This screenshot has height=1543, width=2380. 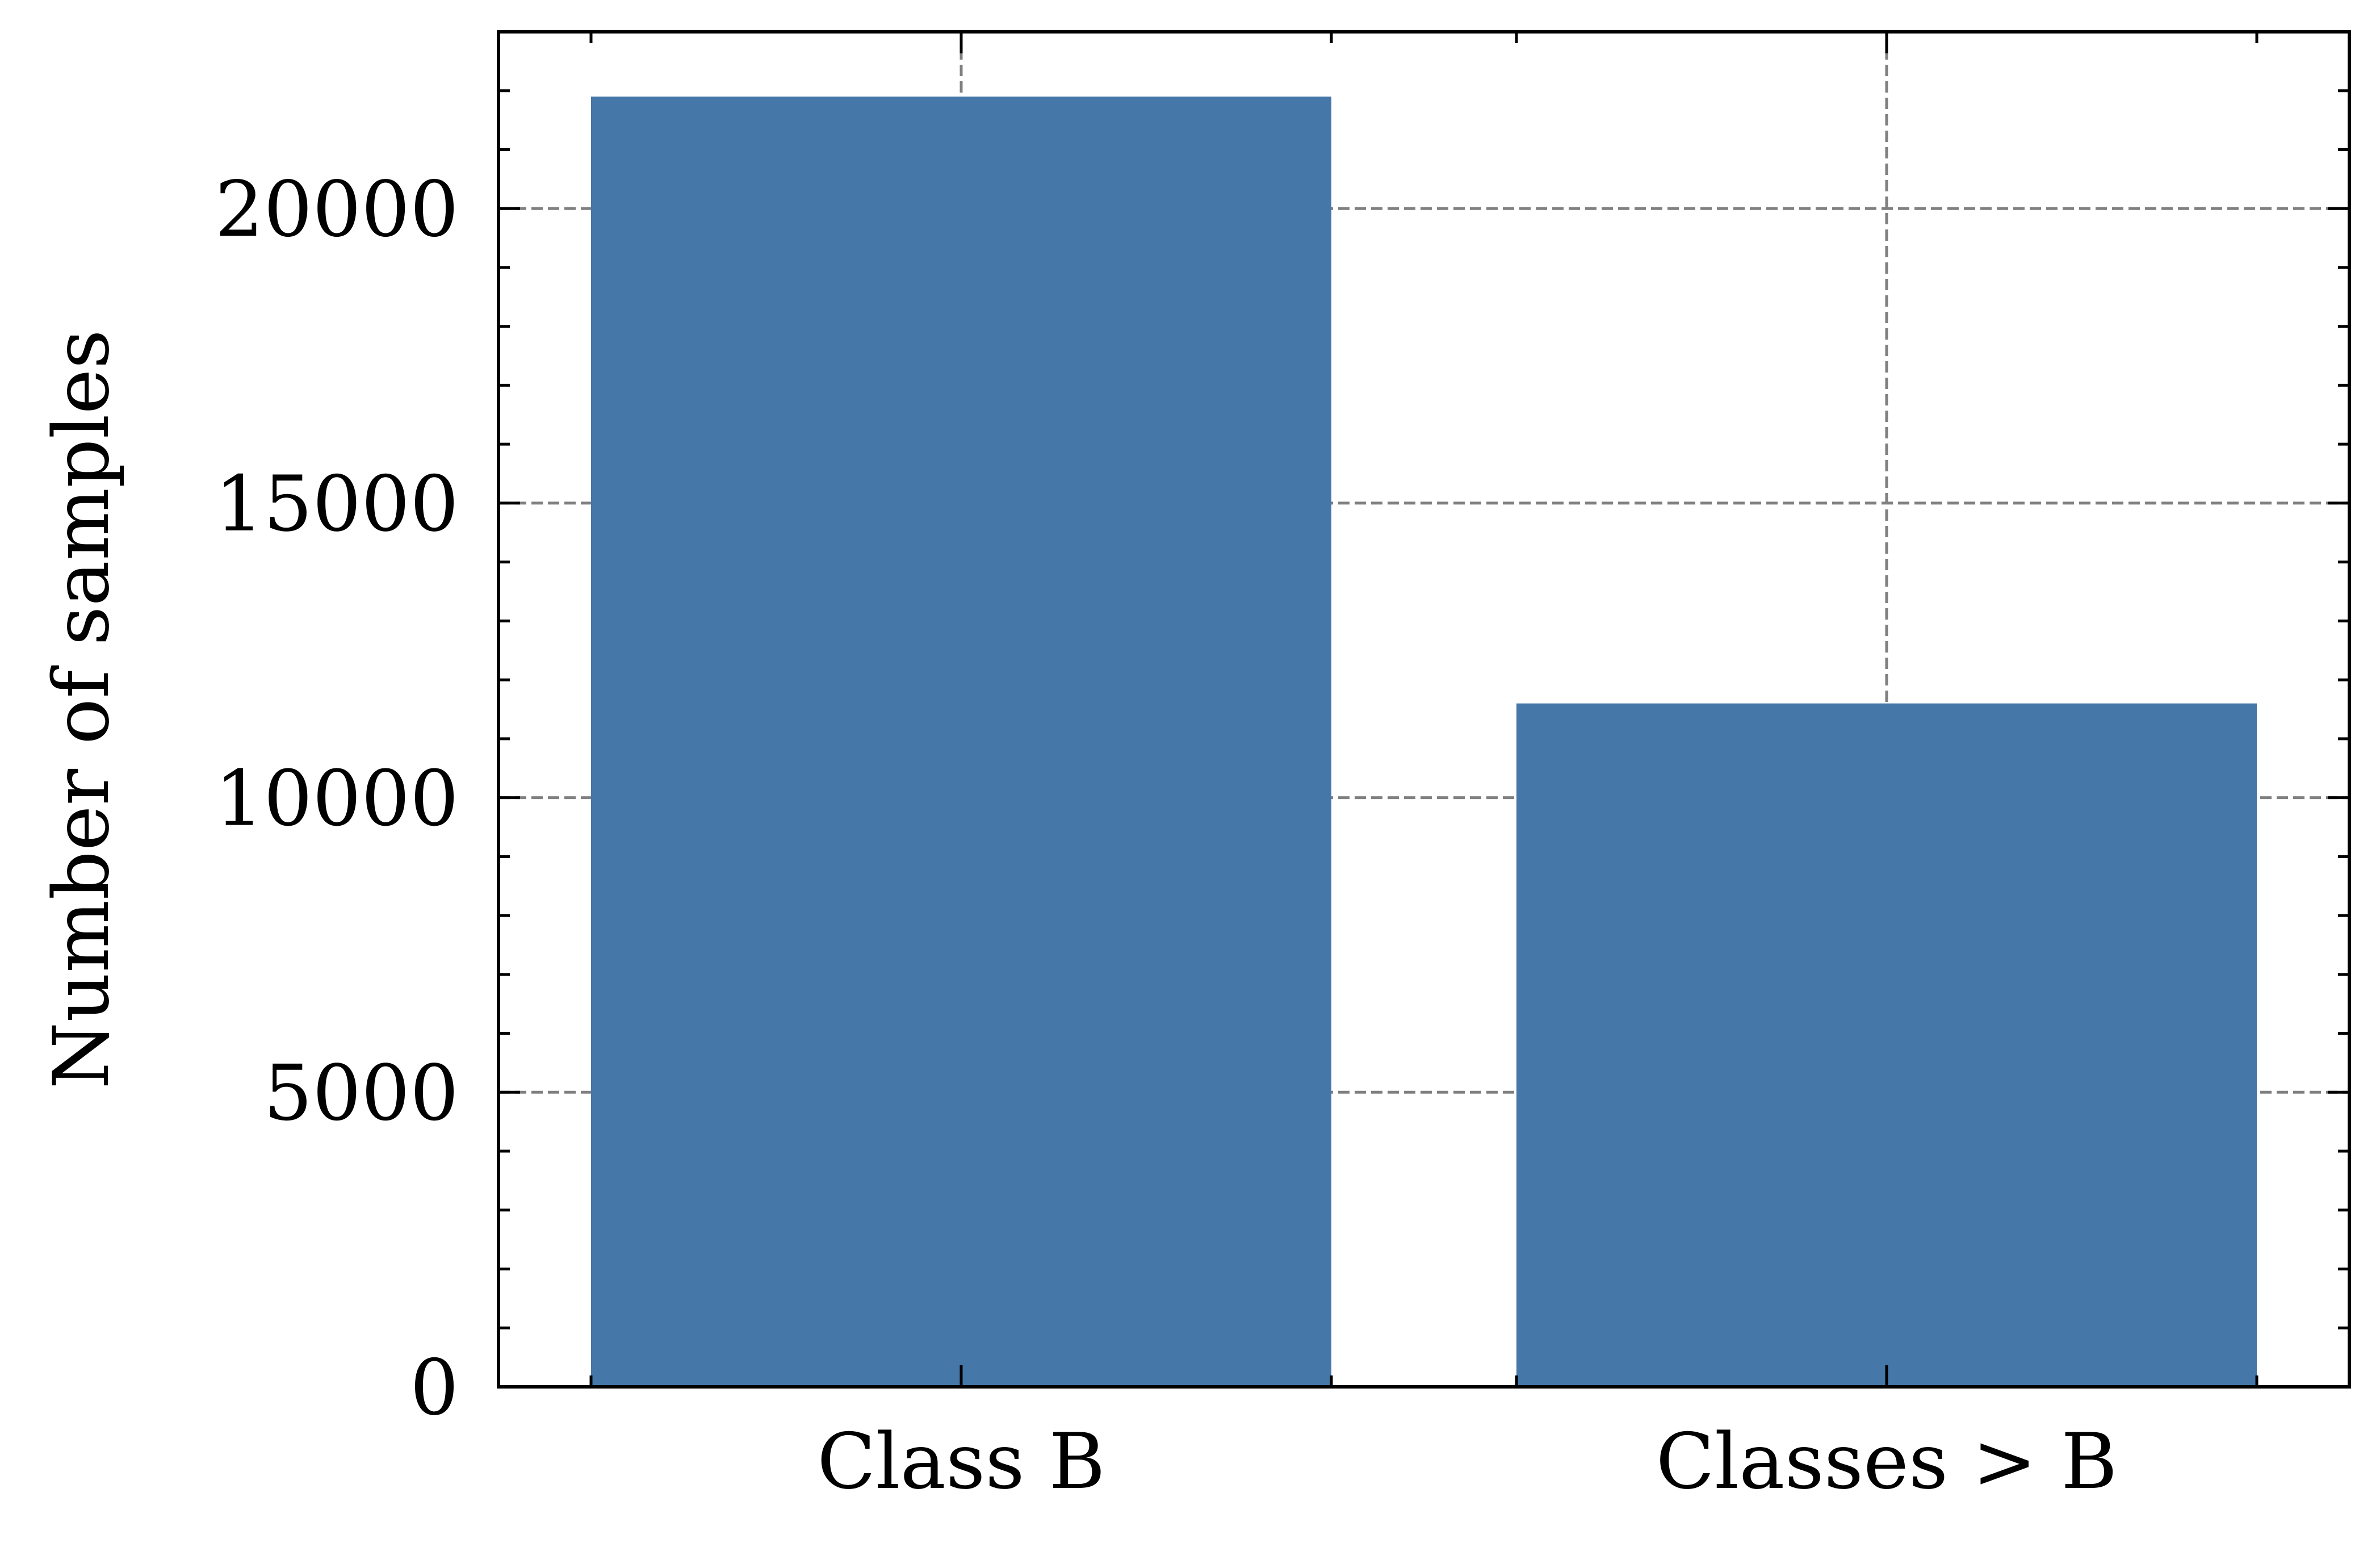 What do you see at coordinates (961, 1461) in the screenshot?
I see `x-tick-label: Class B` at bounding box center [961, 1461].